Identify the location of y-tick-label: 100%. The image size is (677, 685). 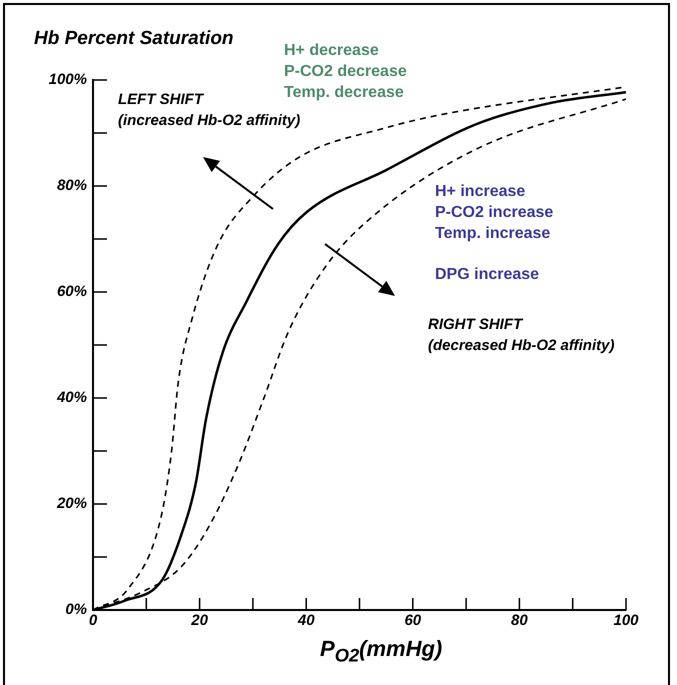
(67, 79).